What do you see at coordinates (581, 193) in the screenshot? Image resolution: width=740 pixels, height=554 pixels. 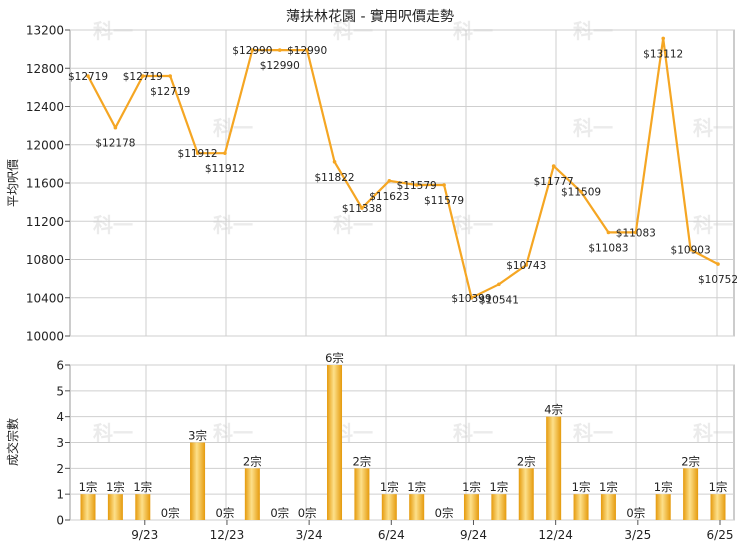 I see `price-value-label: $11509` at bounding box center [581, 193].